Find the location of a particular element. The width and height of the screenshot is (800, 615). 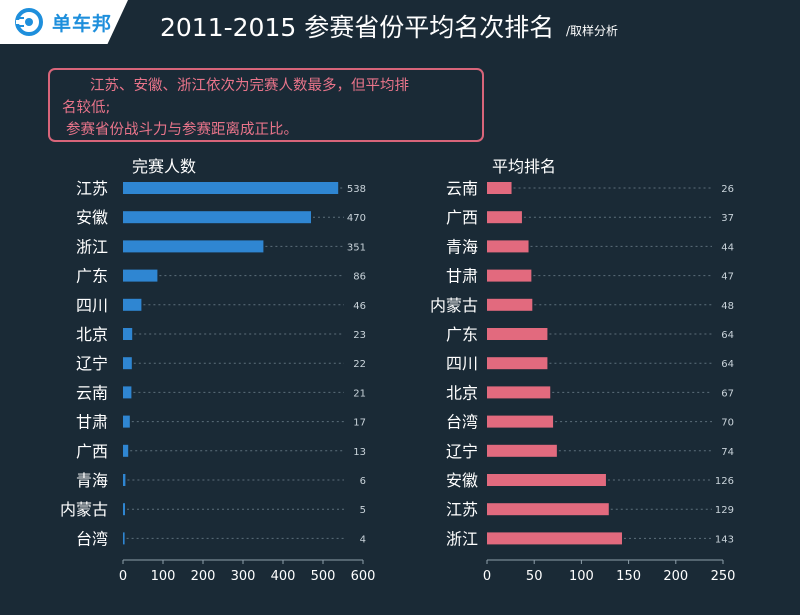

chart-0-value-label: 538 is located at coordinates (356, 189).